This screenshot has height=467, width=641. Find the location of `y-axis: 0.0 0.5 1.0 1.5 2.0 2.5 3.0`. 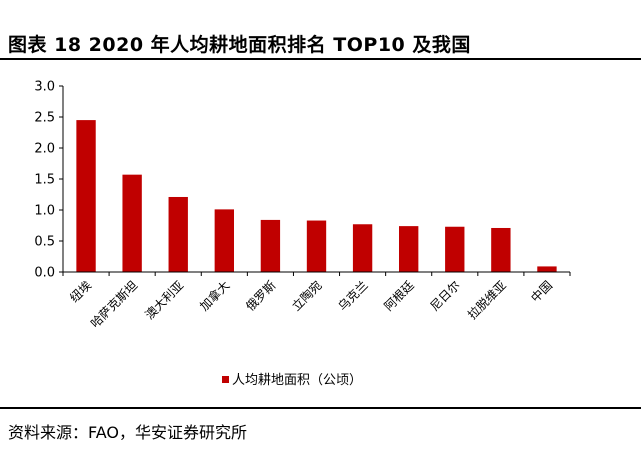

y-axis: 0.0 0.5 1.0 1.5 2.0 2.5 3.0 is located at coordinates (49, 180).